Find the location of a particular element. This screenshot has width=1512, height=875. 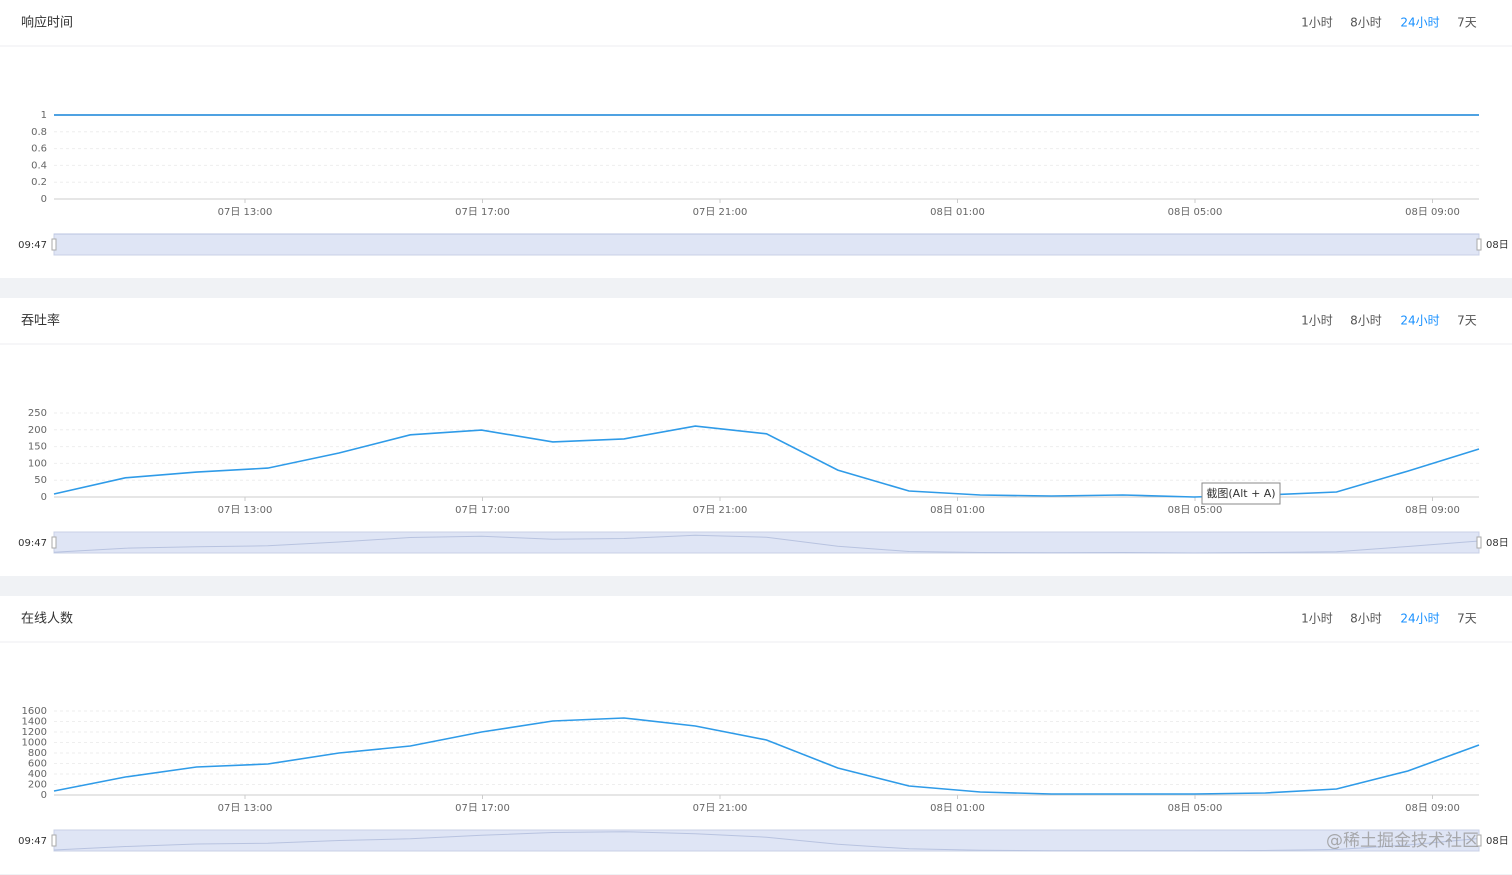

y-tick-label: 400 is located at coordinates (37, 774).